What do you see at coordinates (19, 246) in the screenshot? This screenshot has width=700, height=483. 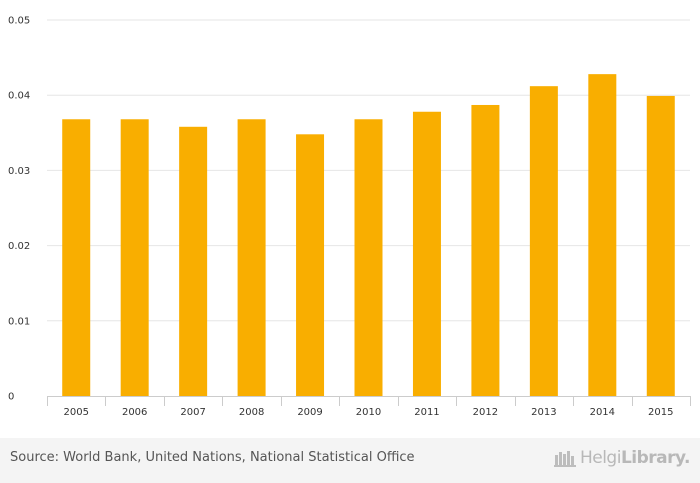 I see `y-tick-label: 0.02` at bounding box center [19, 246].